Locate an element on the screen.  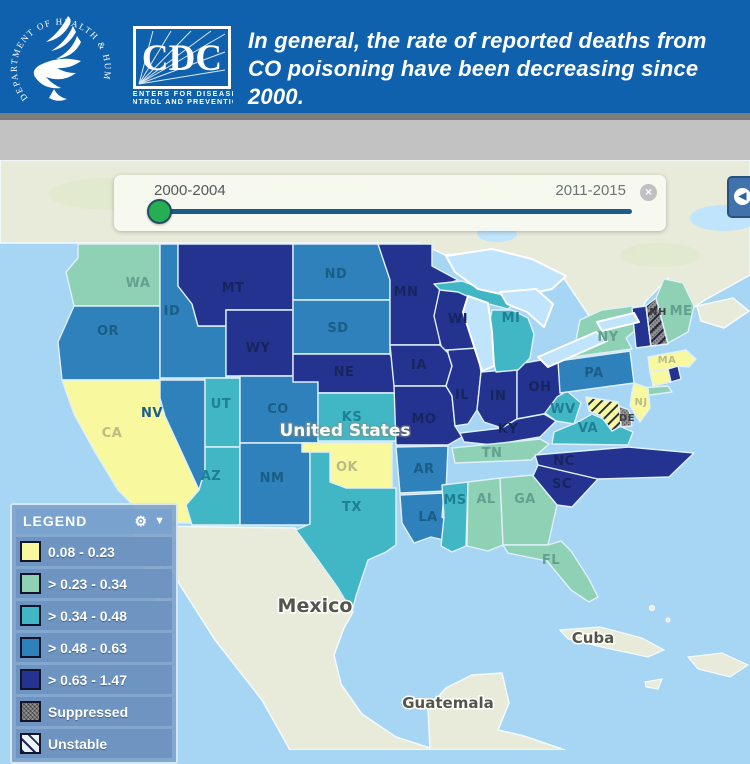
legend-item: 0.08 - 0.23 is located at coordinates (94, 551).